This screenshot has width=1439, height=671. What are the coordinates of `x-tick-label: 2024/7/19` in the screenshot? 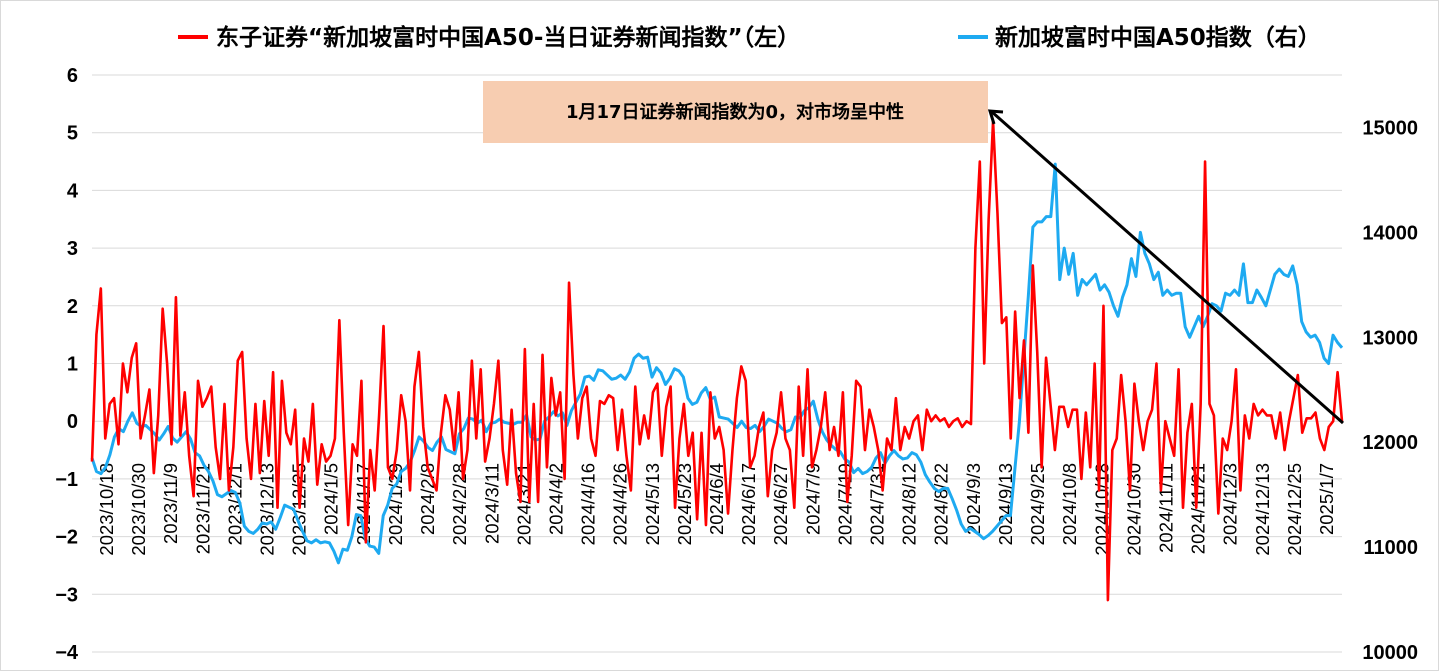 It's located at (844, 504).